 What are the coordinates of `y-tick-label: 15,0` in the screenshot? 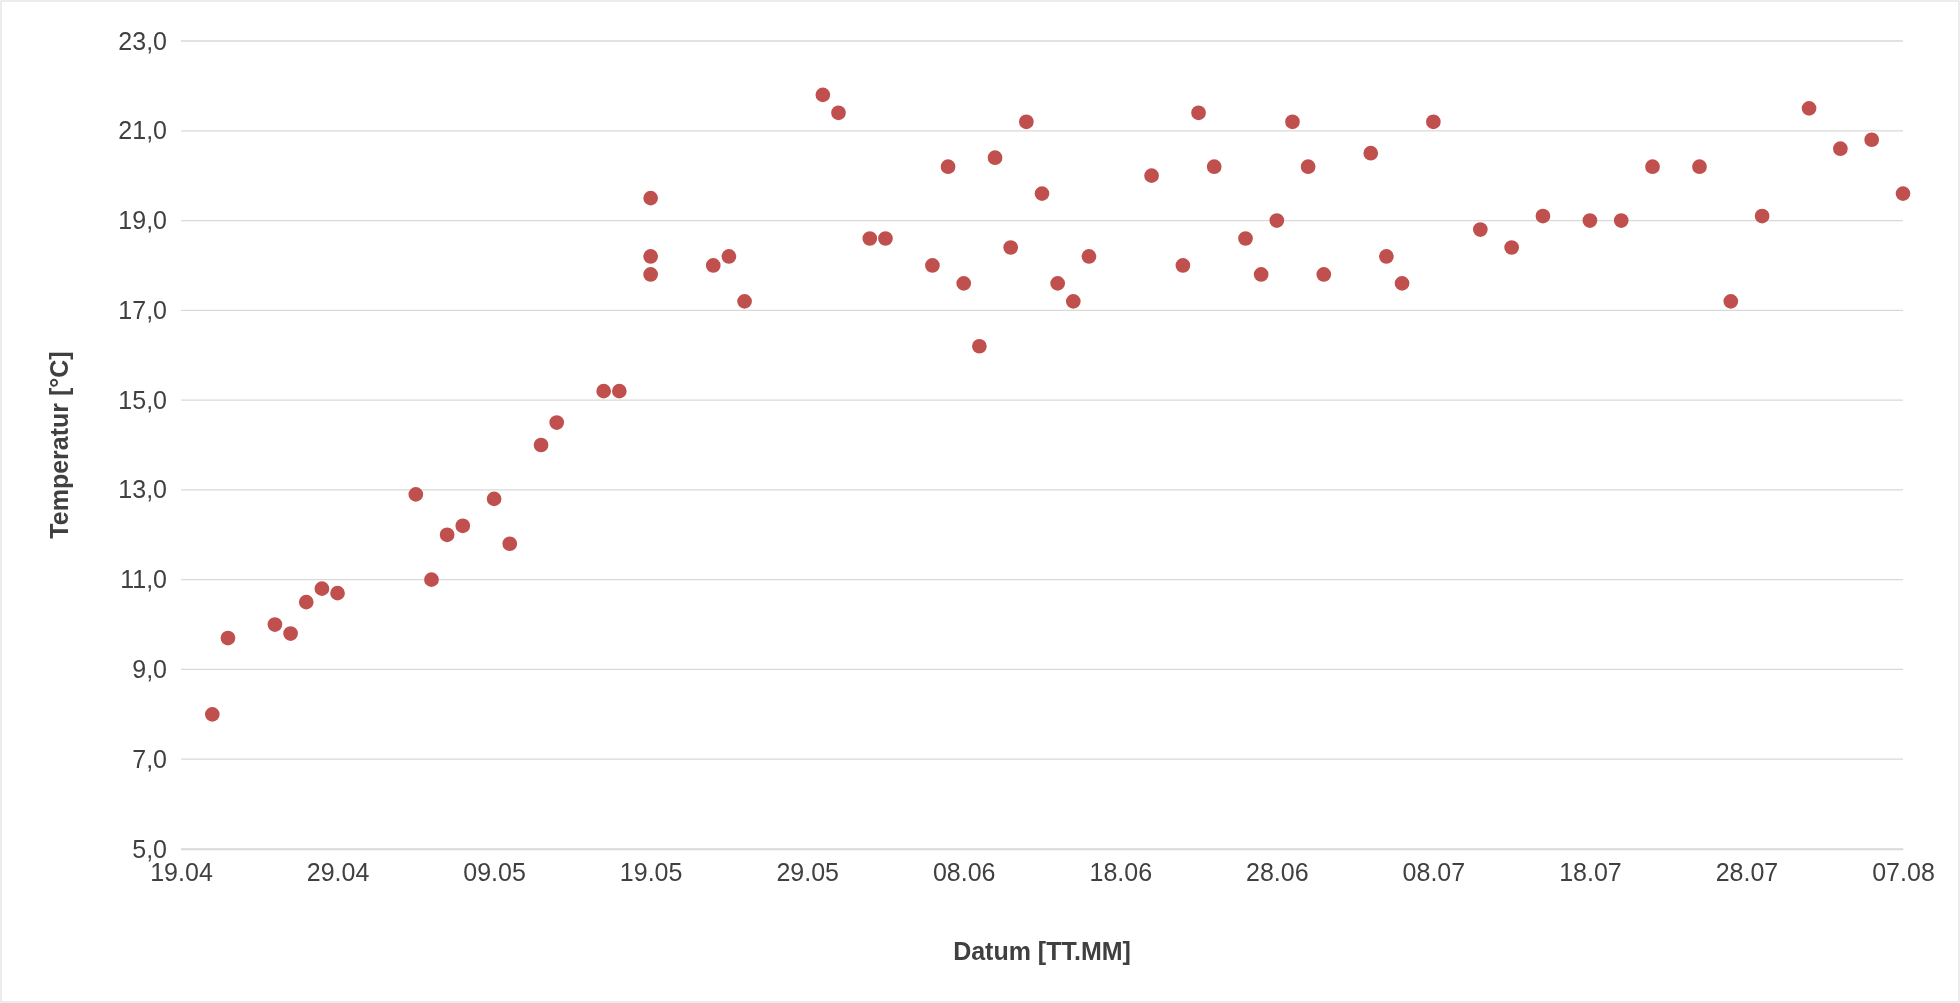 It's located at (142, 399).